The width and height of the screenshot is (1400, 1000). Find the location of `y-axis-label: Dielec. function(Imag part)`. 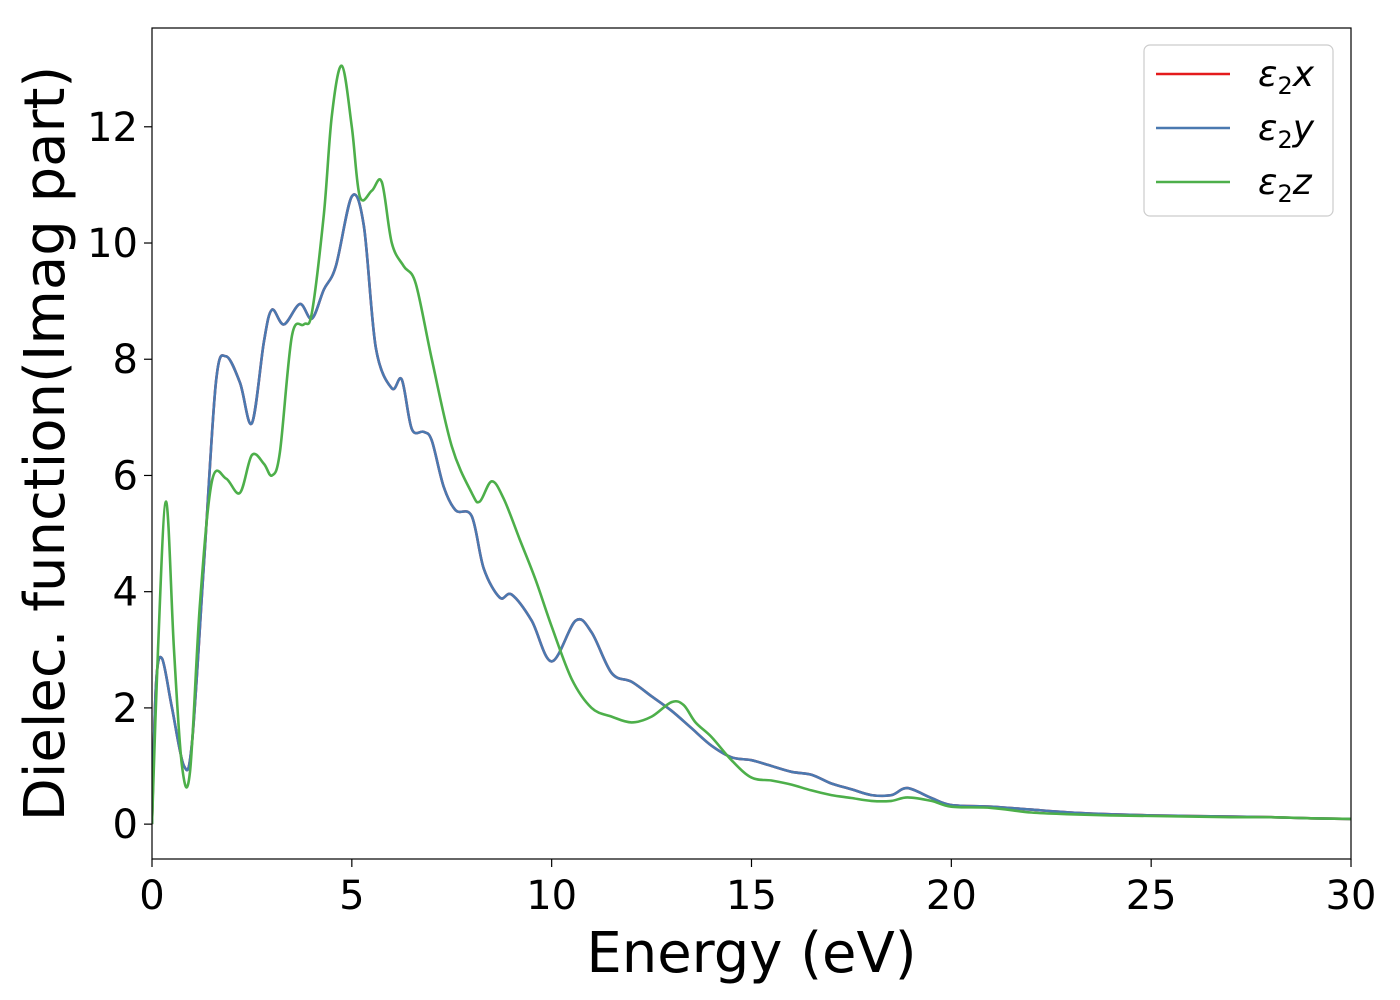

y-axis-label: Dielec. function(Imag part) is located at coordinates (45, 444).